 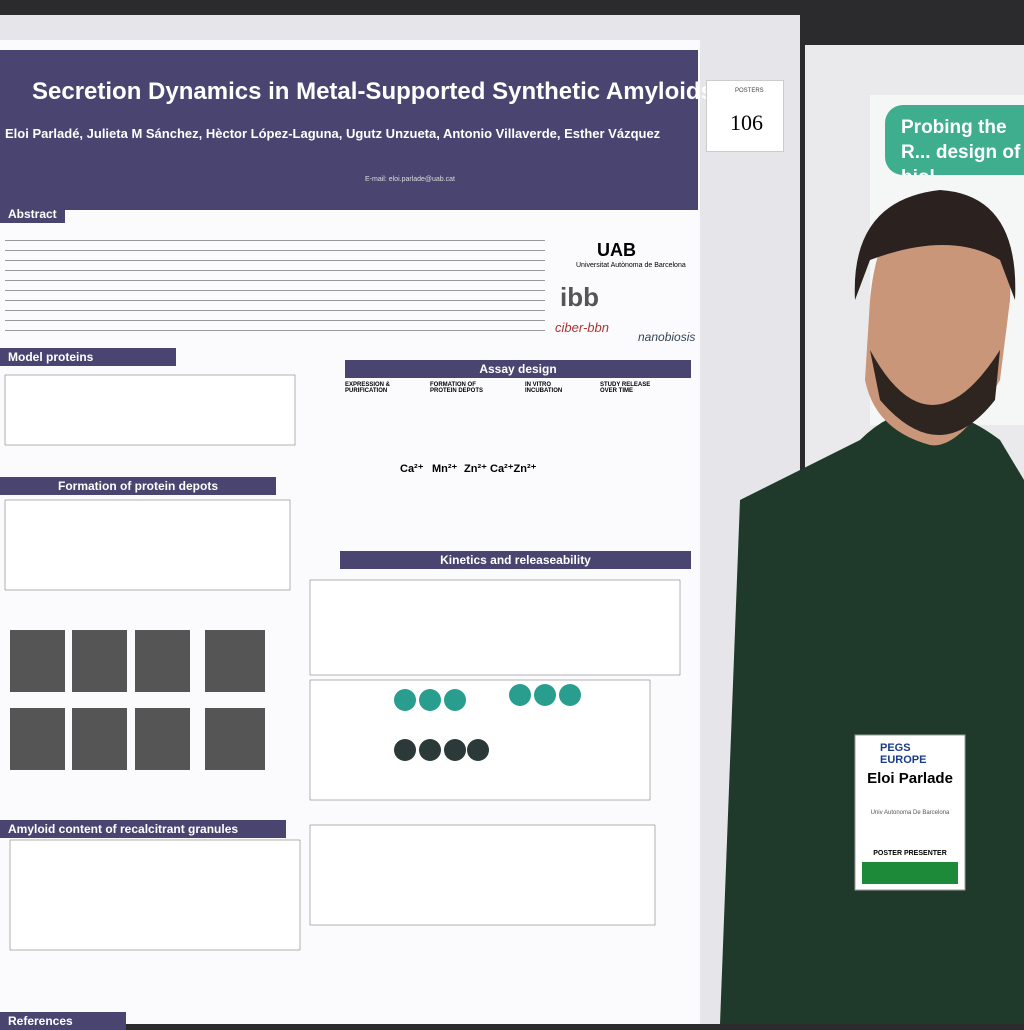 What do you see at coordinates (513, 469) in the screenshot?
I see `ion: Ca²⁺Zn²⁺` at bounding box center [513, 469].